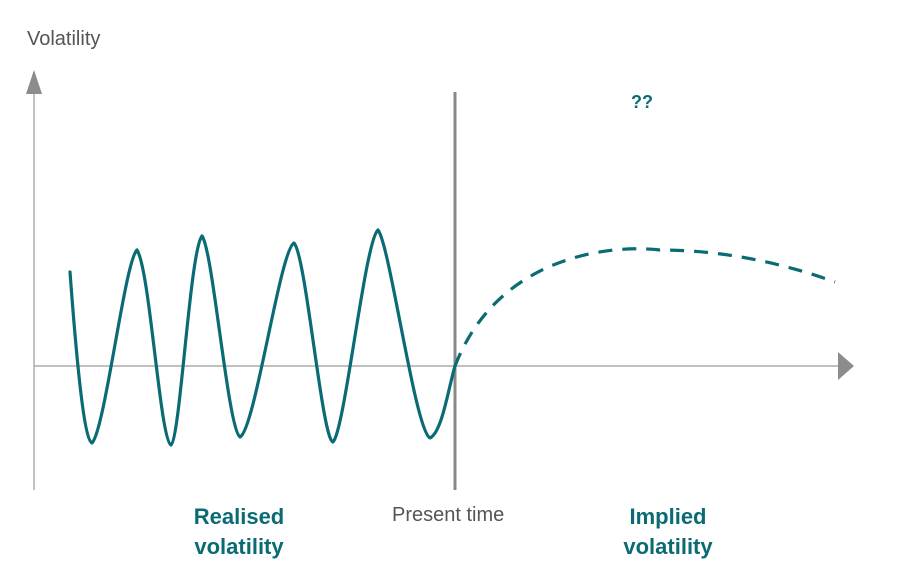  Describe the element at coordinates (846, 366) in the screenshot. I see `x-axis-arrow` at that location.